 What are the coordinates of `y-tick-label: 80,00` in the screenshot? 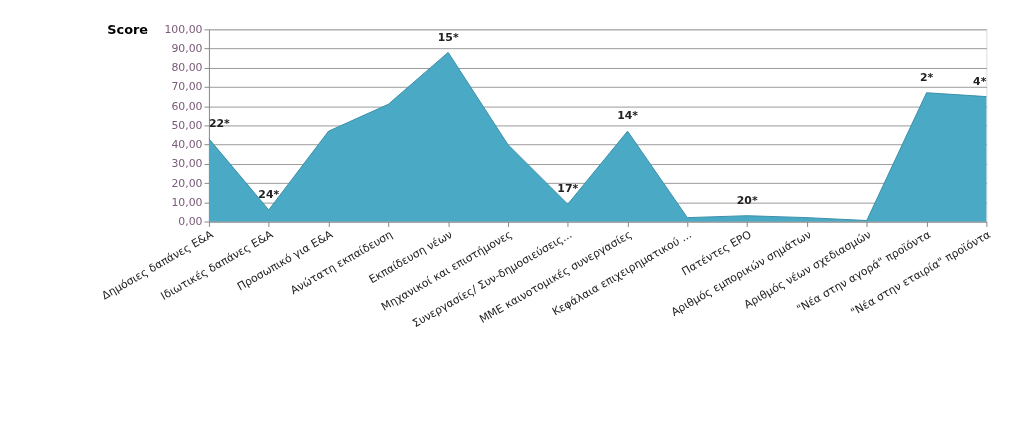 It's located at (187, 68).